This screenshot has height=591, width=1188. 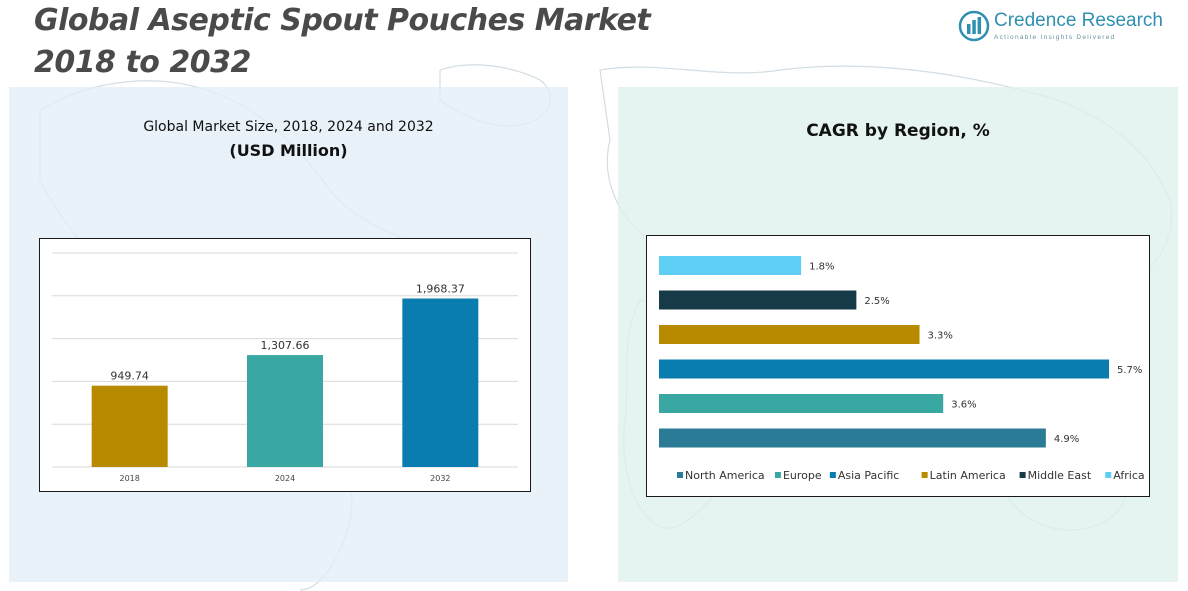 What do you see at coordinates (968, 475) in the screenshot?
I see `legend-label: Latin America` at bounding box center [968, 475].